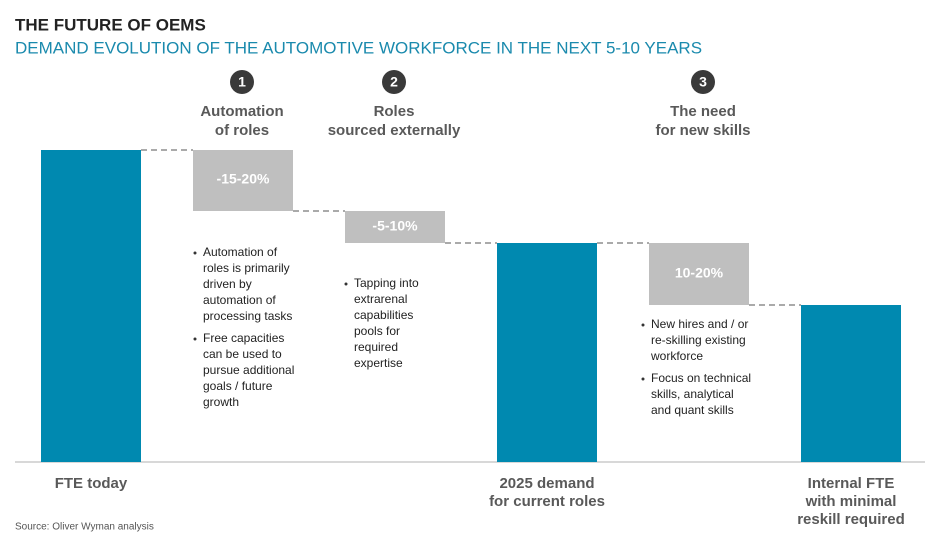  Describe the element at coordinates (676, 356) in the screenshot. I see `bullet-text: workforce` at that location.